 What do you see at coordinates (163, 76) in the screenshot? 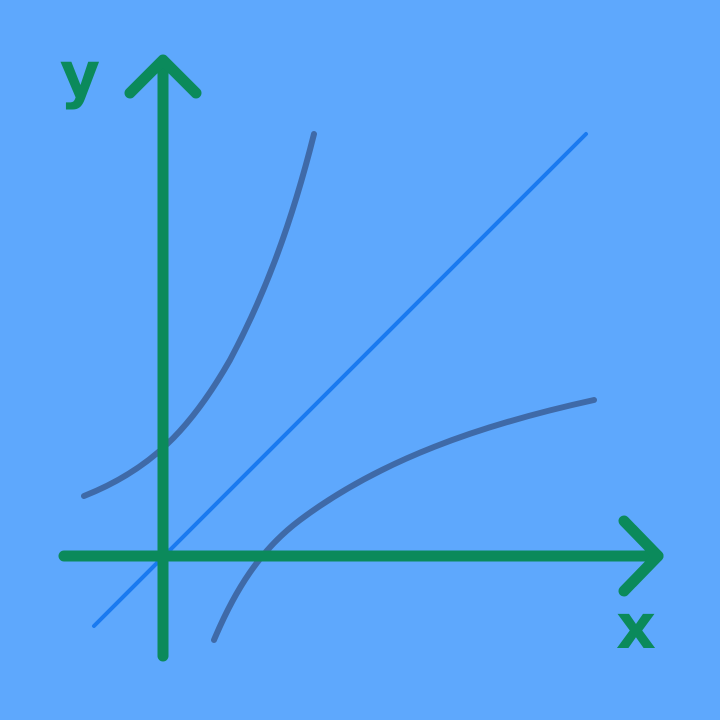
I see `y-axis-arrowhead` at bounding box center [163, 76].